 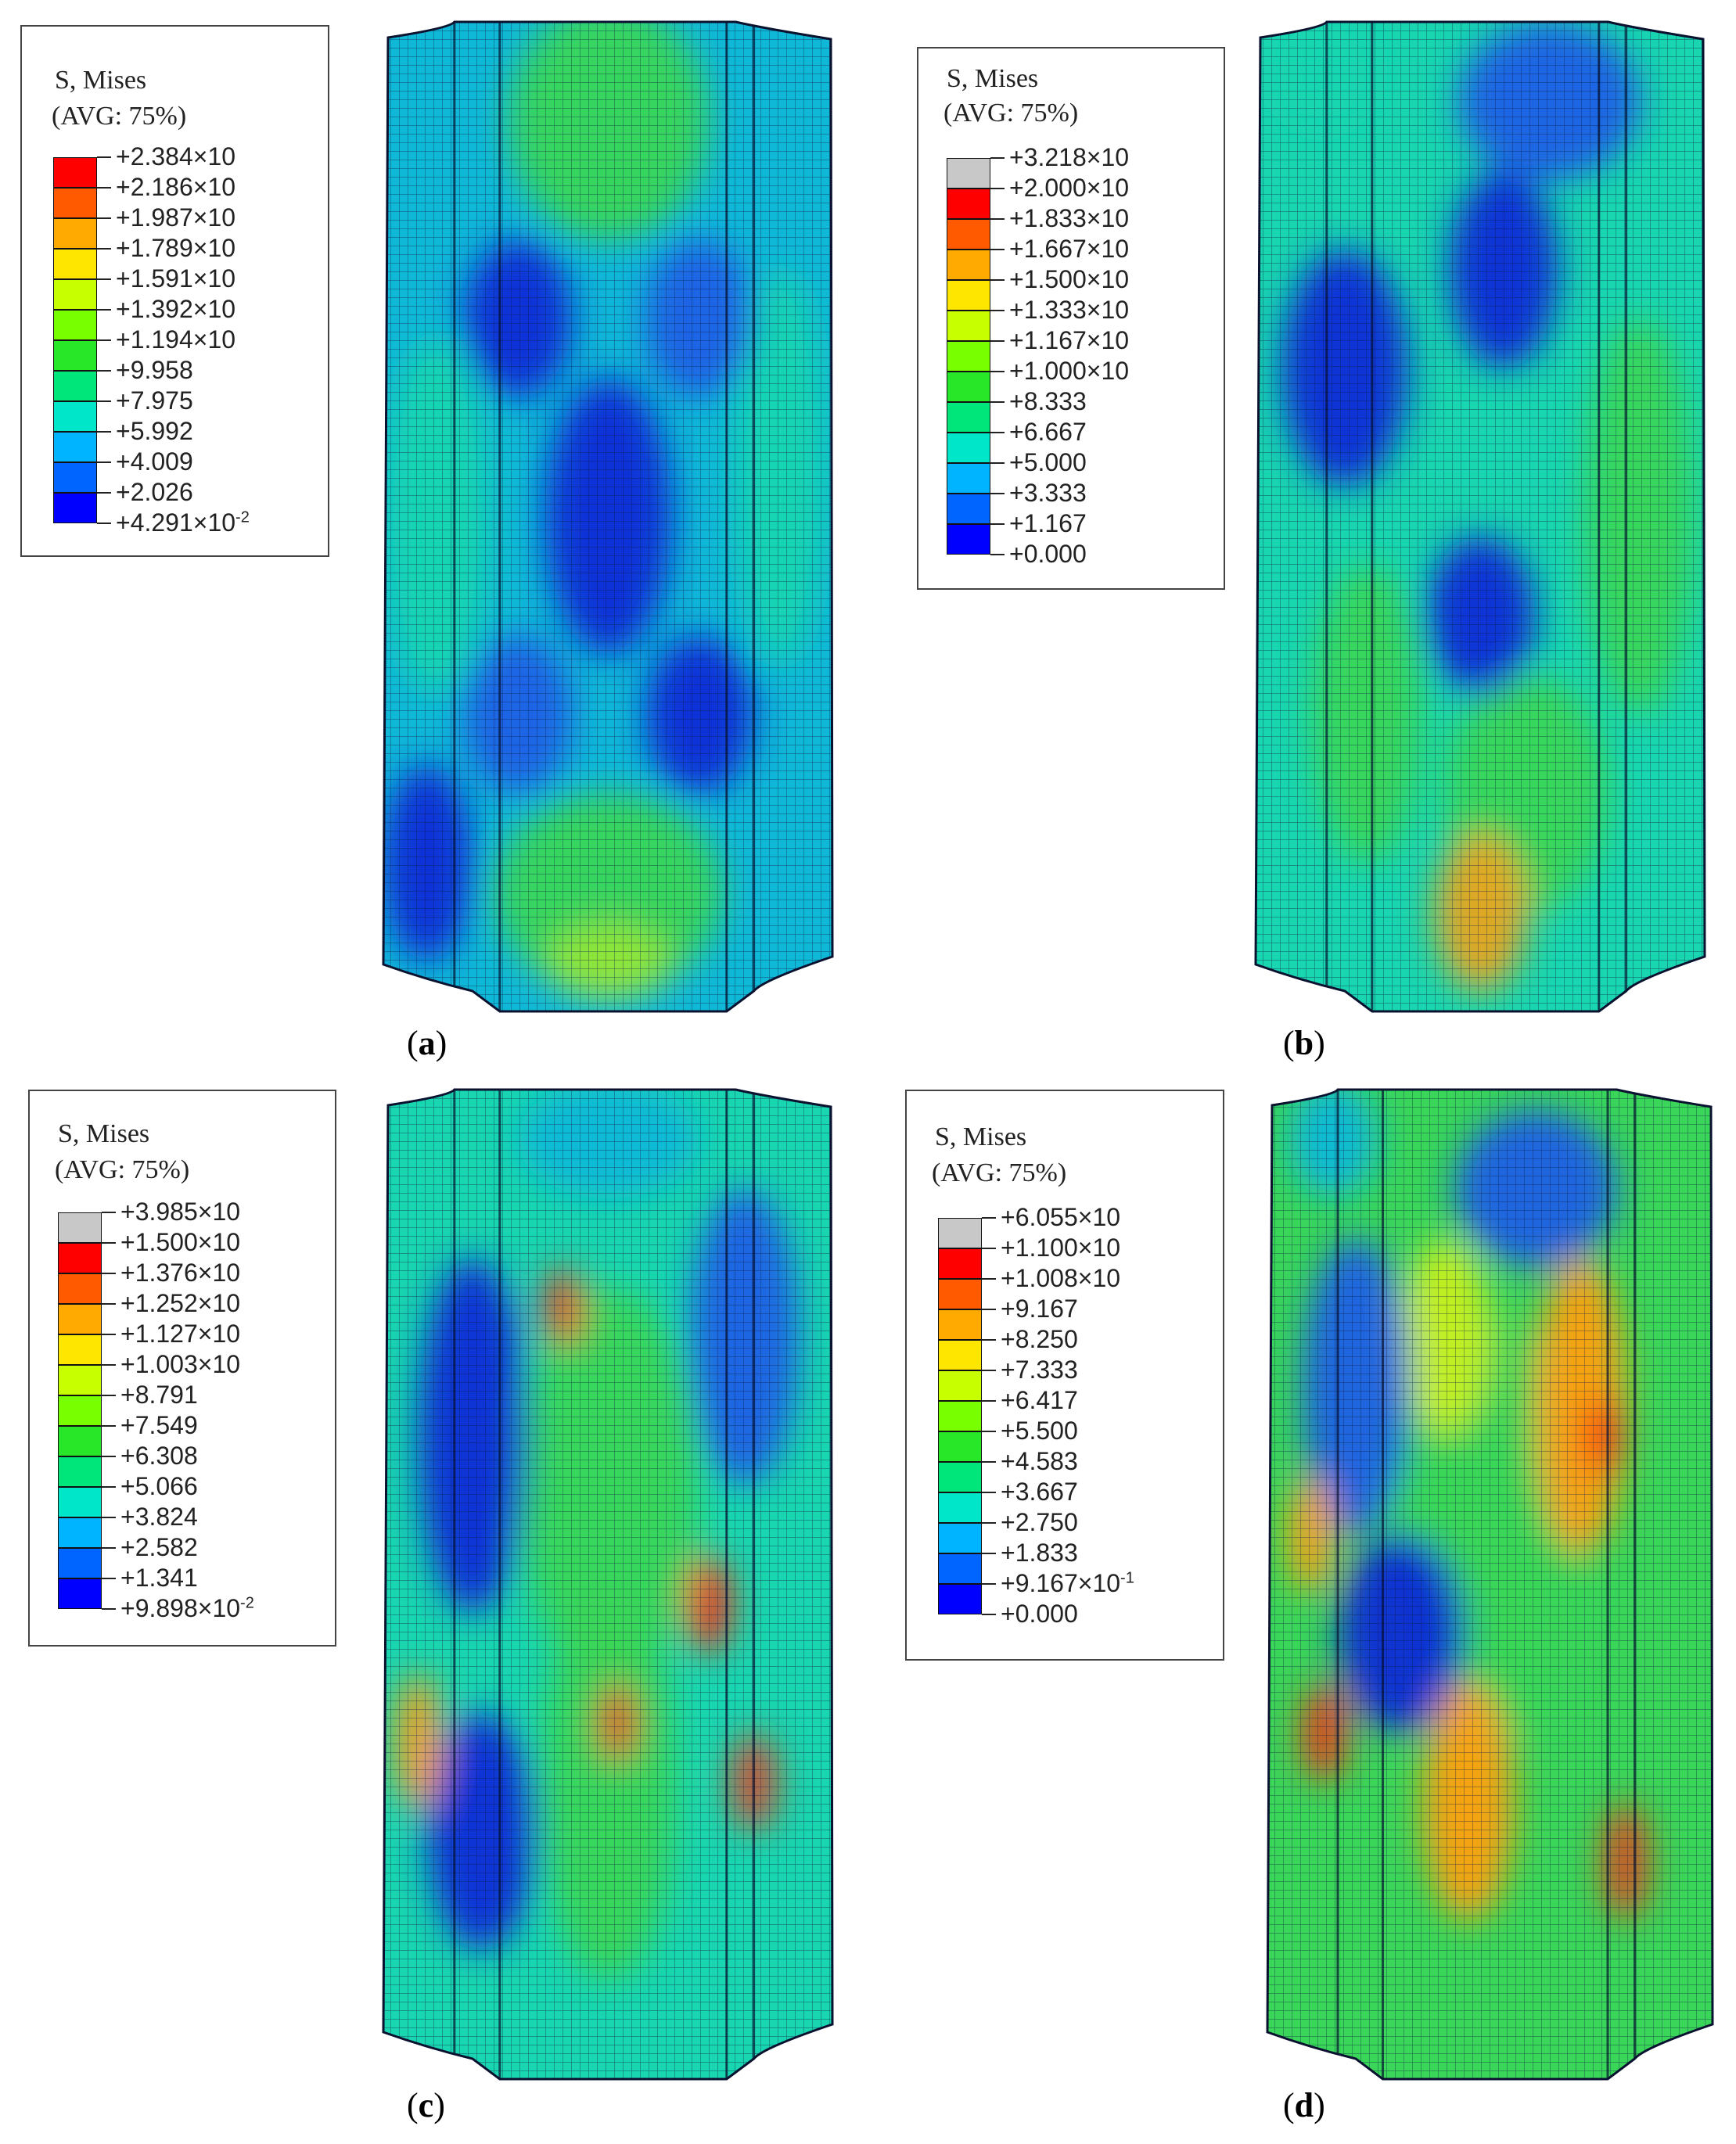 What do you see at coordinates (1011, 113) in the screenshot?
I see `legend-subtitle: (AVG: 75%)` at bounding box center [1011, 113].